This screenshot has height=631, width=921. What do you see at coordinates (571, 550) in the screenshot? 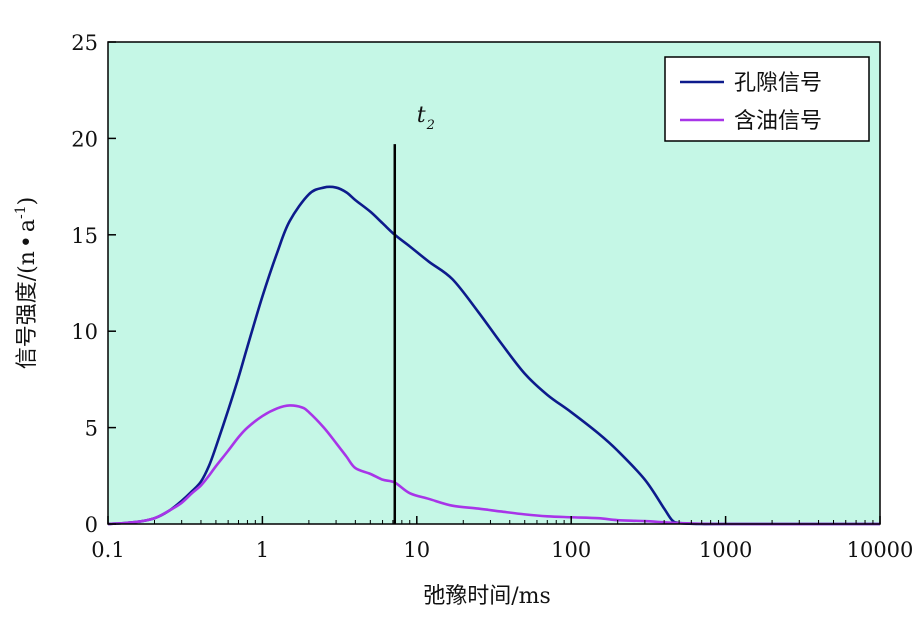
I see `x-tick-label: 100` at bounding box center [571, 550].